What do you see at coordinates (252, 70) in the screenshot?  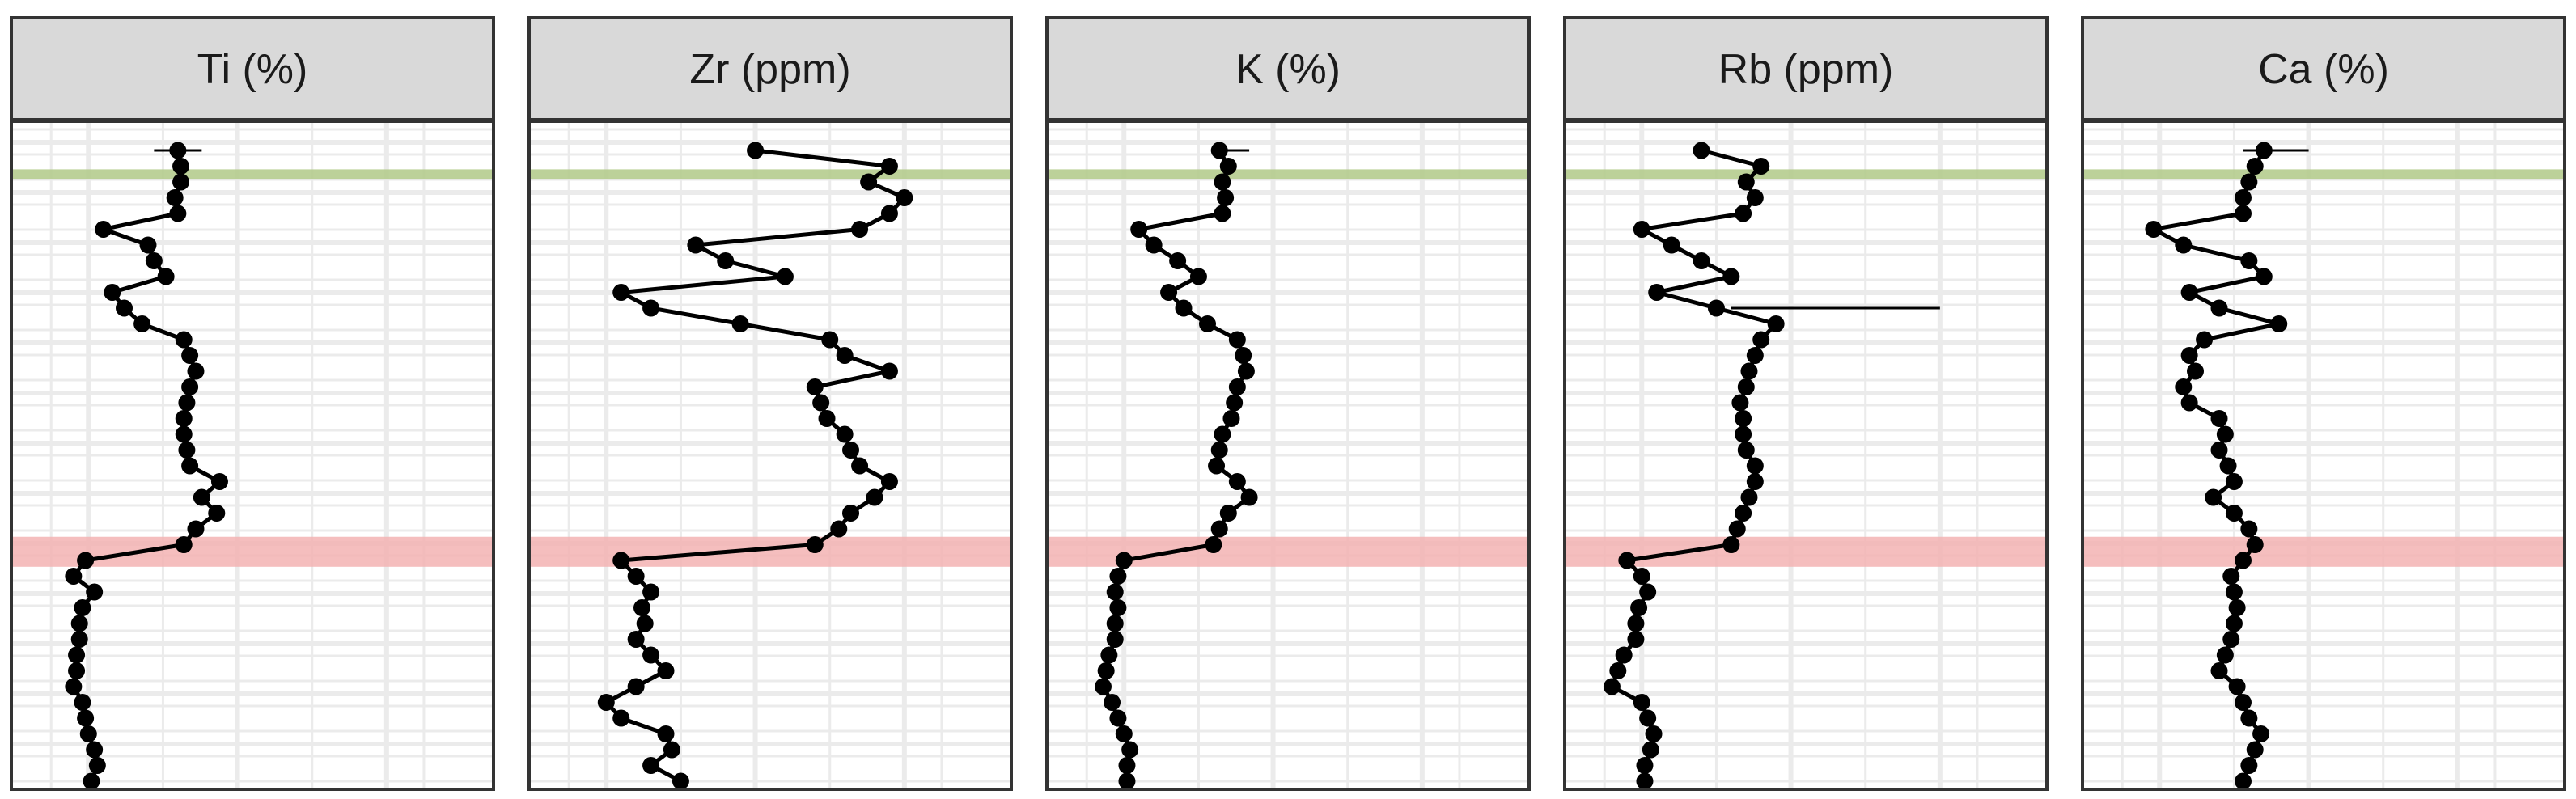 I see `strip-label: Ti (%)` at bounding box center [252, 70].